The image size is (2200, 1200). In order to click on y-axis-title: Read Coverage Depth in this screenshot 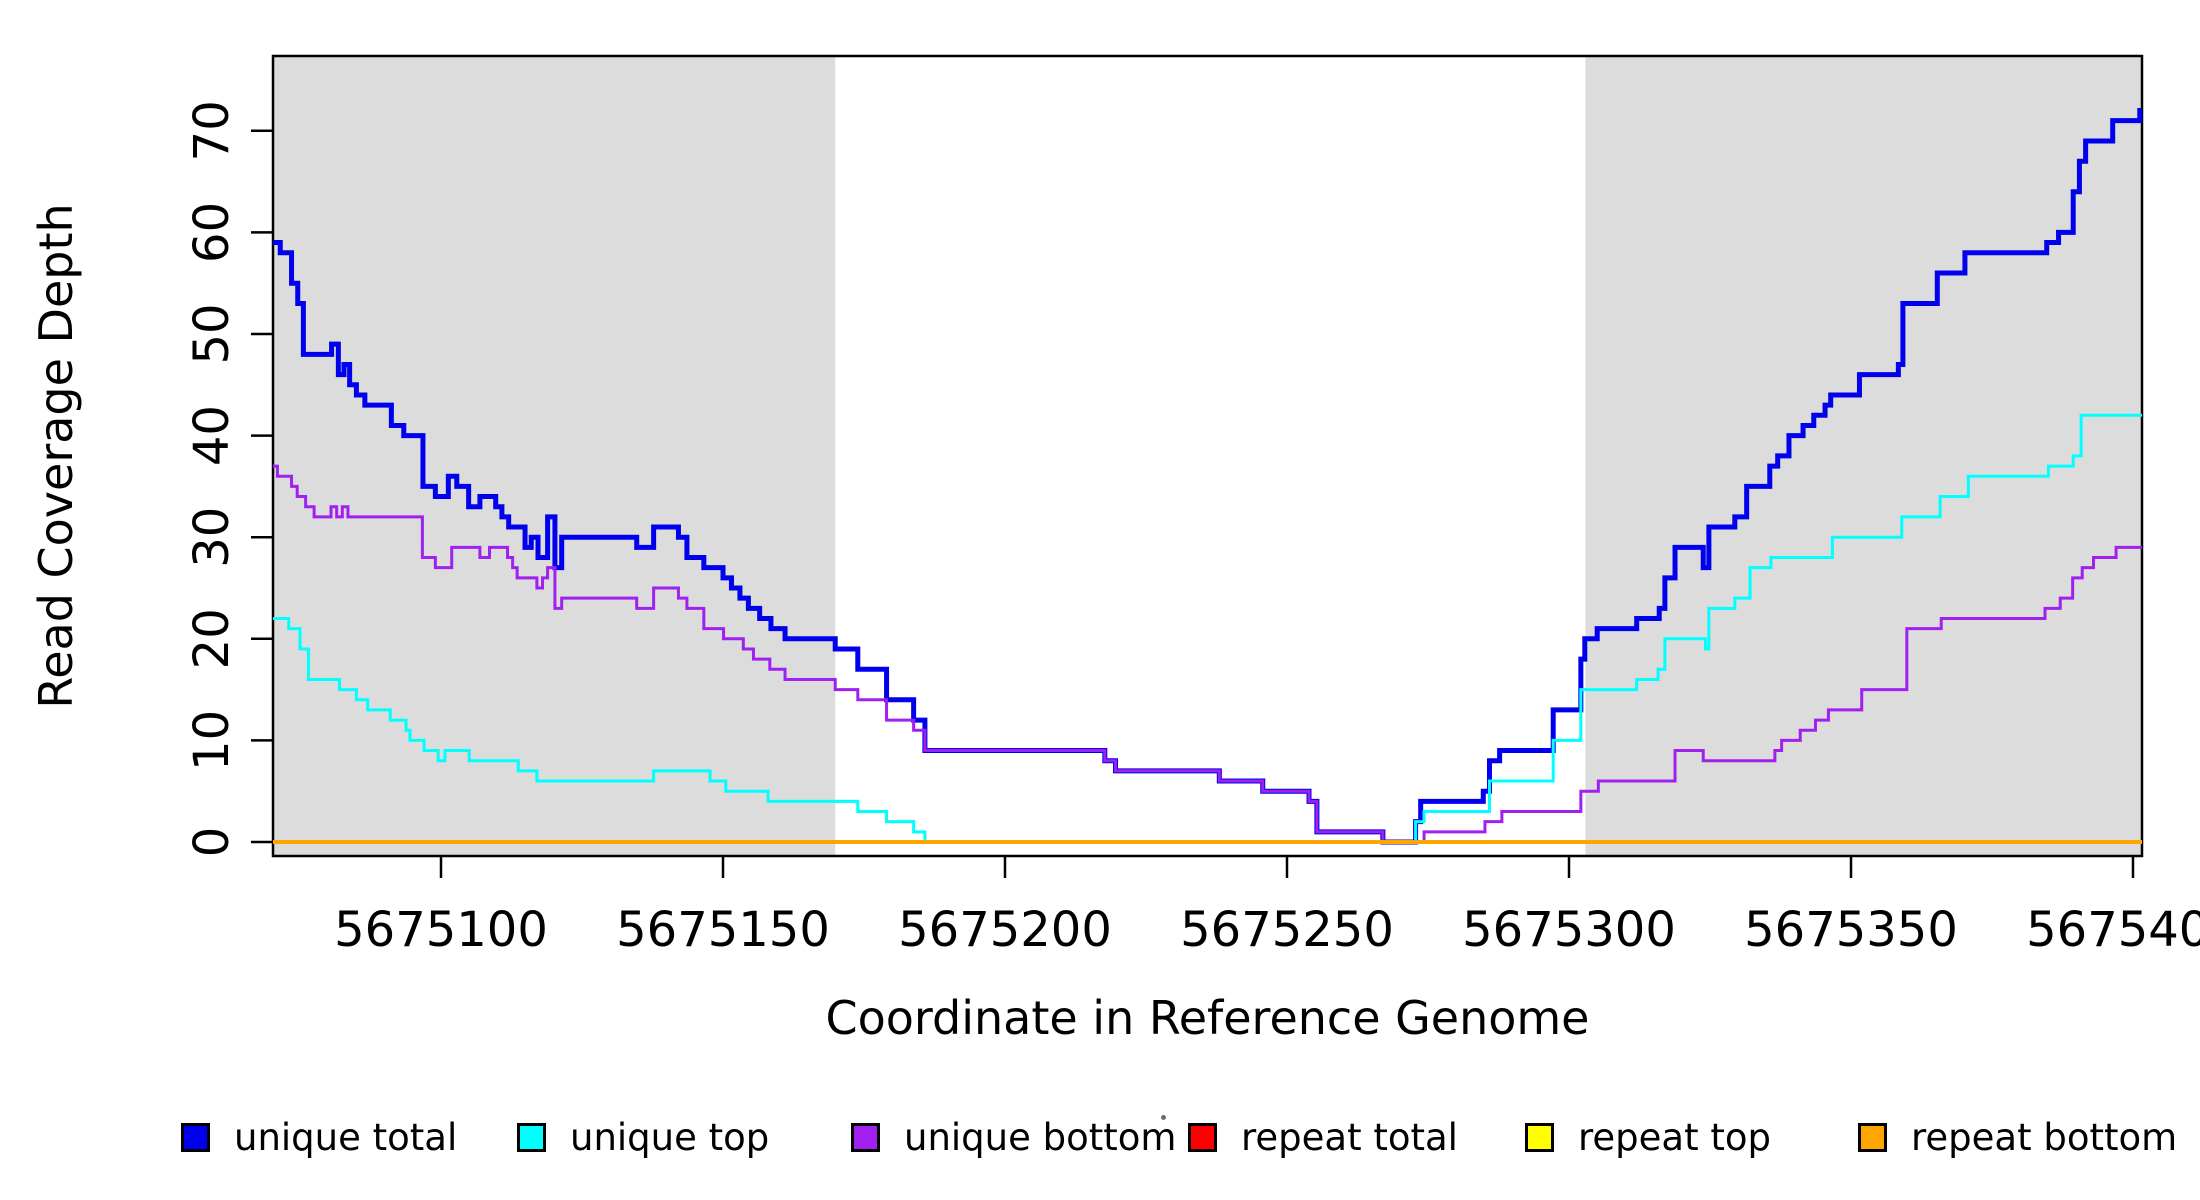, I will do `click(56, 455)`.